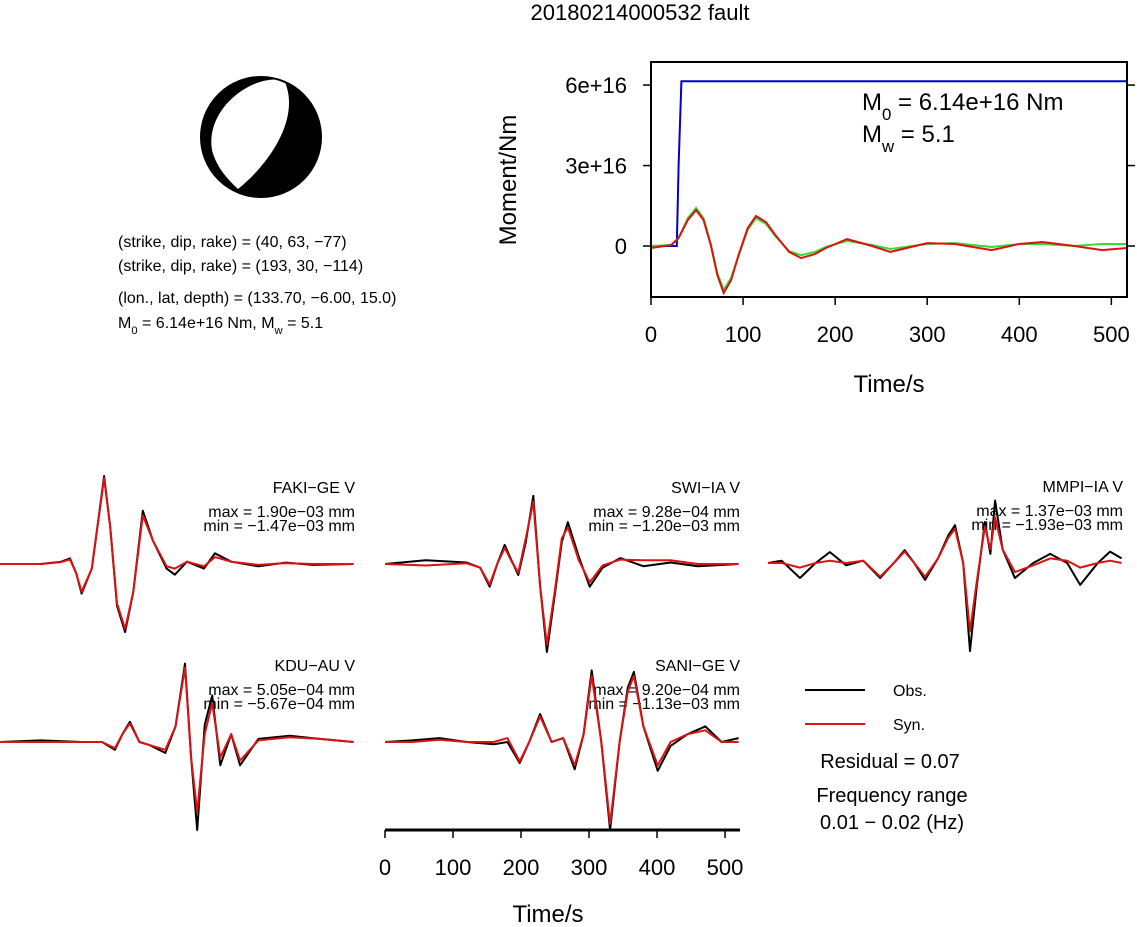 The image size is (1137, 927). What do you see at coordinates (315, 666) in the screenshot?
I see `station-title: KDU−AU V` at bounding box center [315, 666].